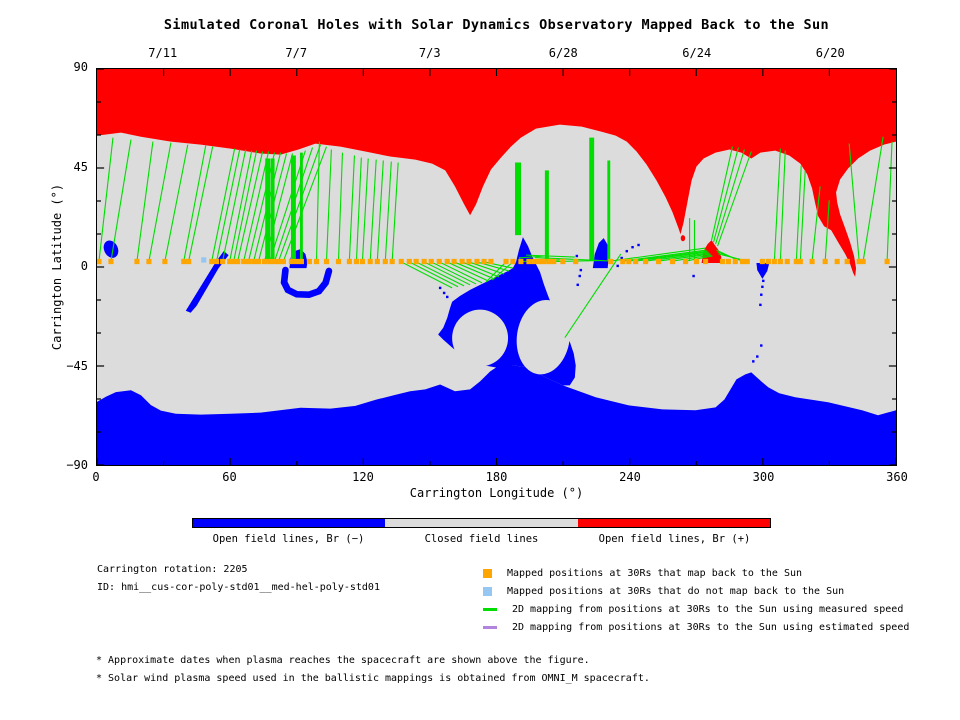  Describe the element at coordinates (57, 267) in the screenshot. I see `y-axis-title: Carrington Latitude (°)` at that location.